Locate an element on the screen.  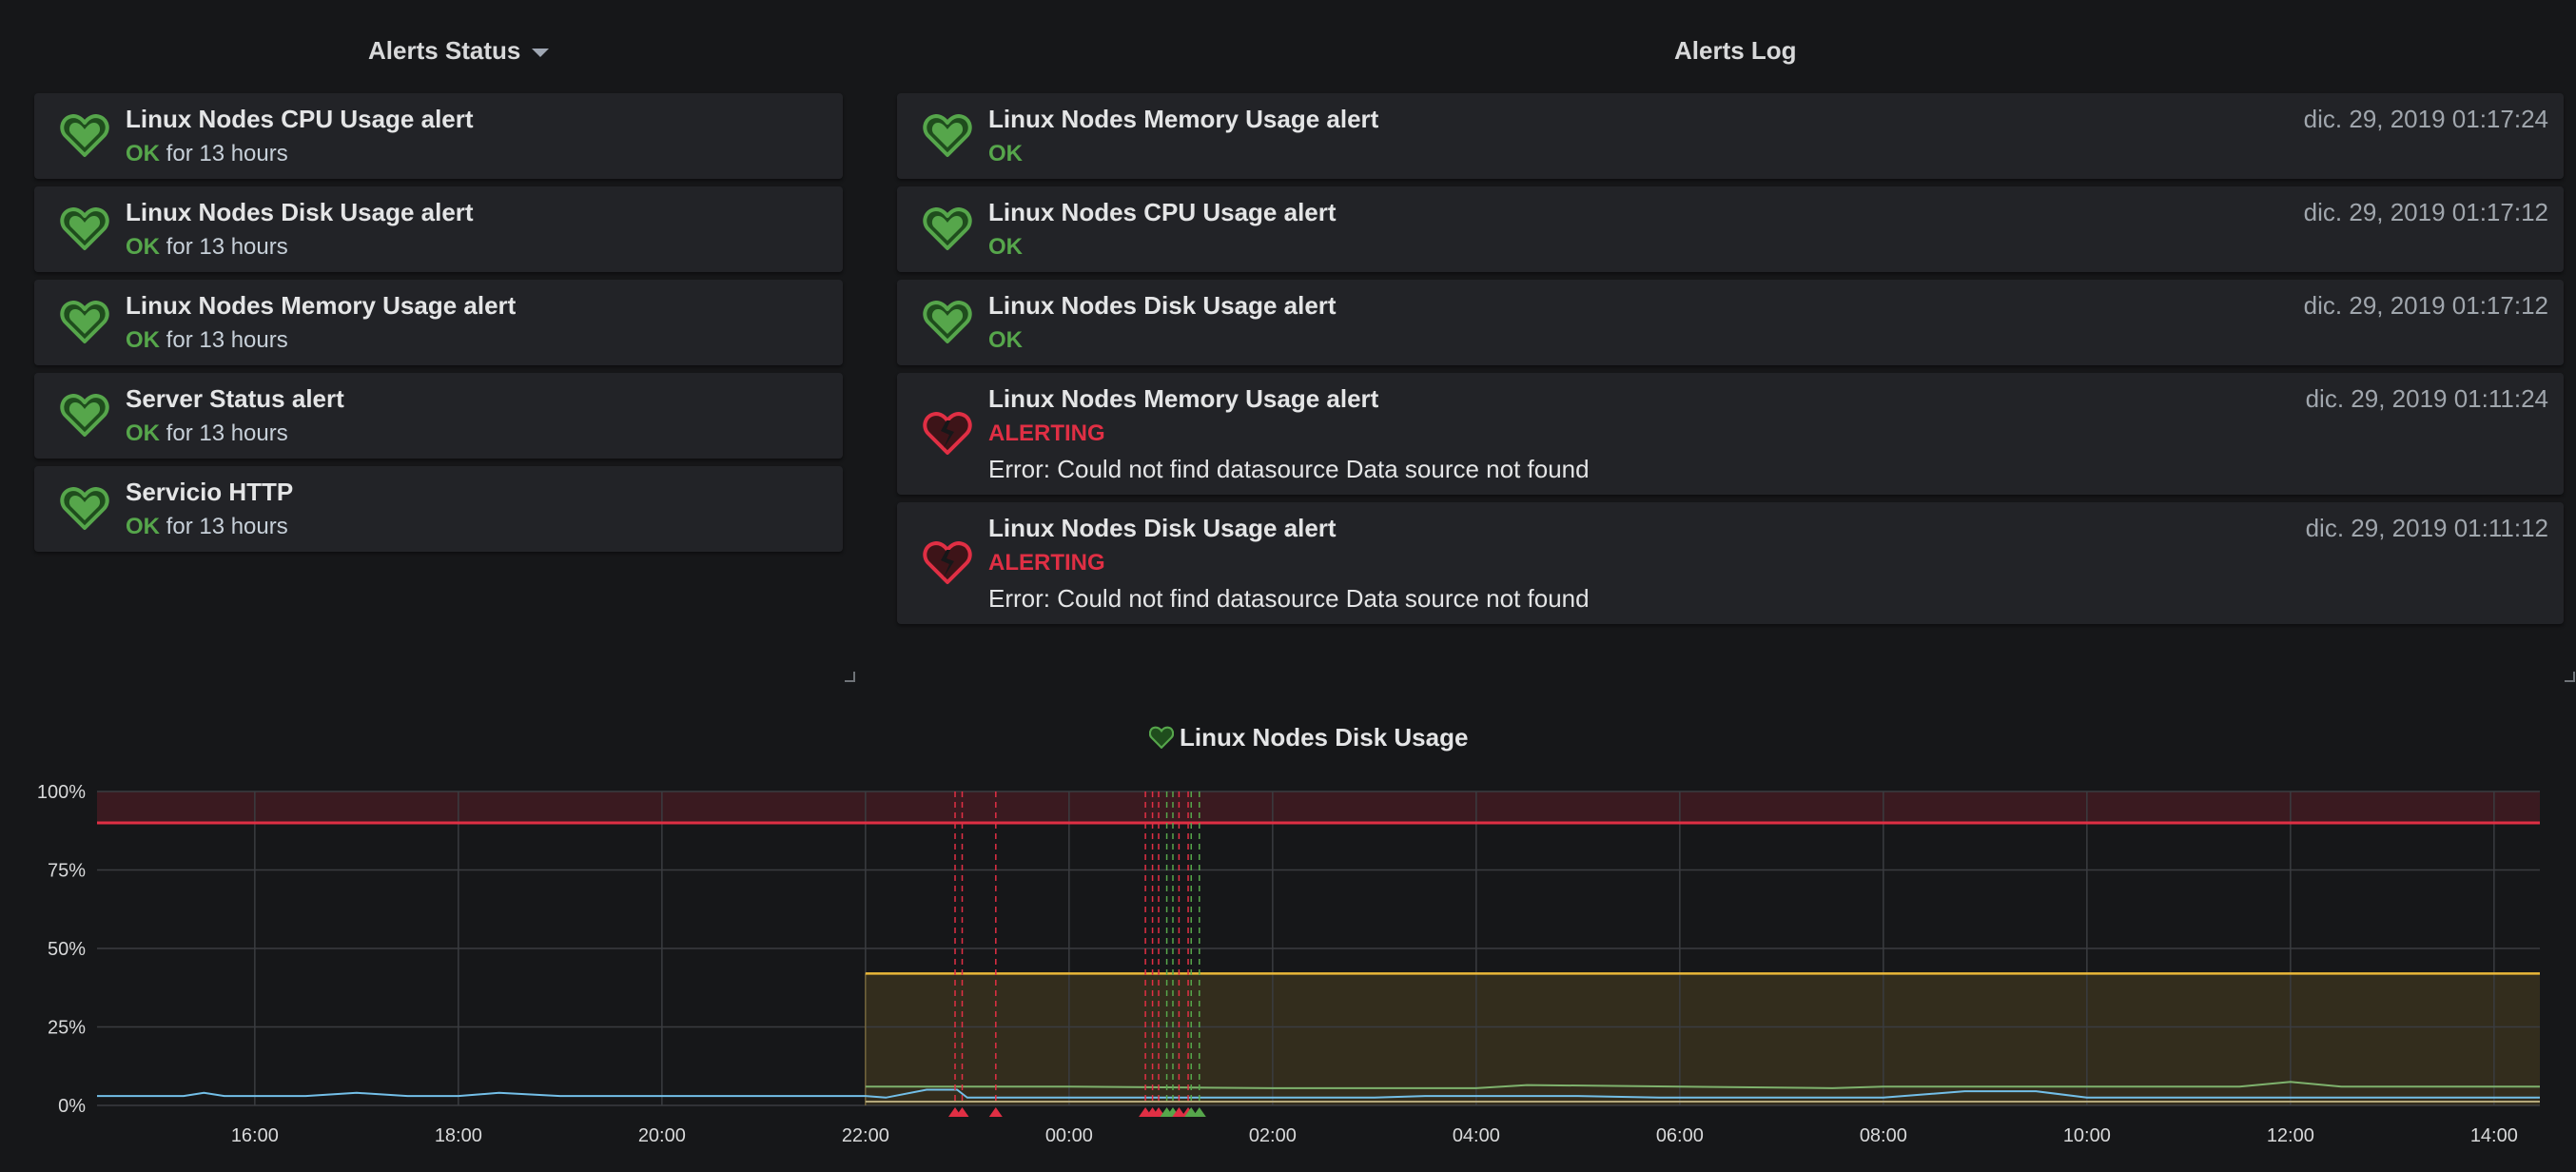
x-tick-label: 18:00 is located at coordinates (458, 1136).